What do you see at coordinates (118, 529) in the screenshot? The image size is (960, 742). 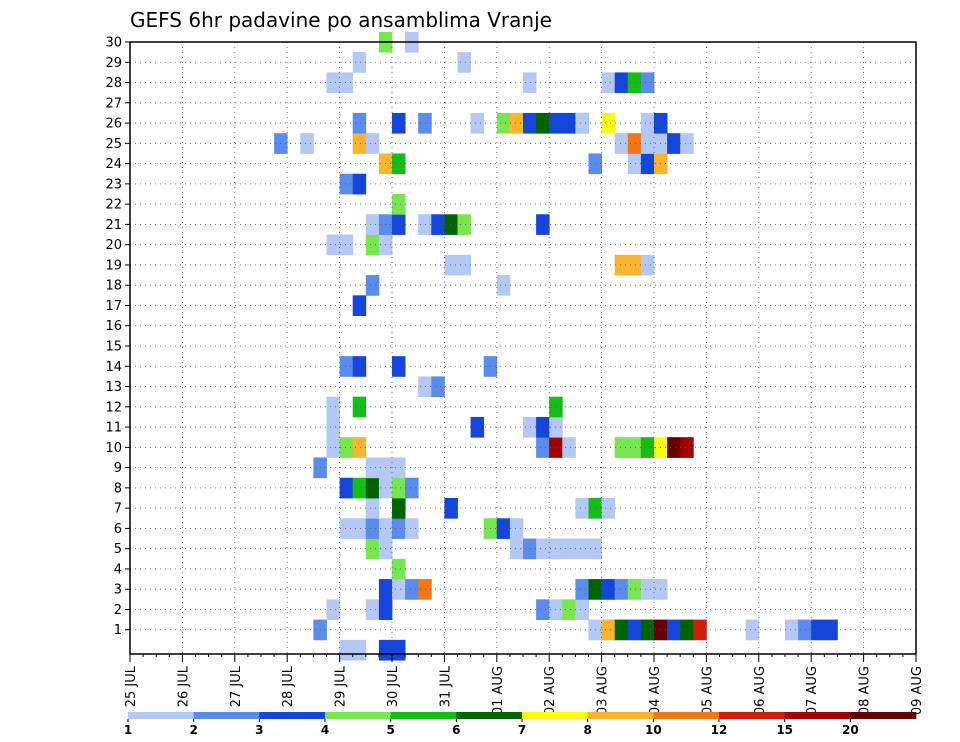 I see `y-tick-label: 6` at bounding box center [118, 529].